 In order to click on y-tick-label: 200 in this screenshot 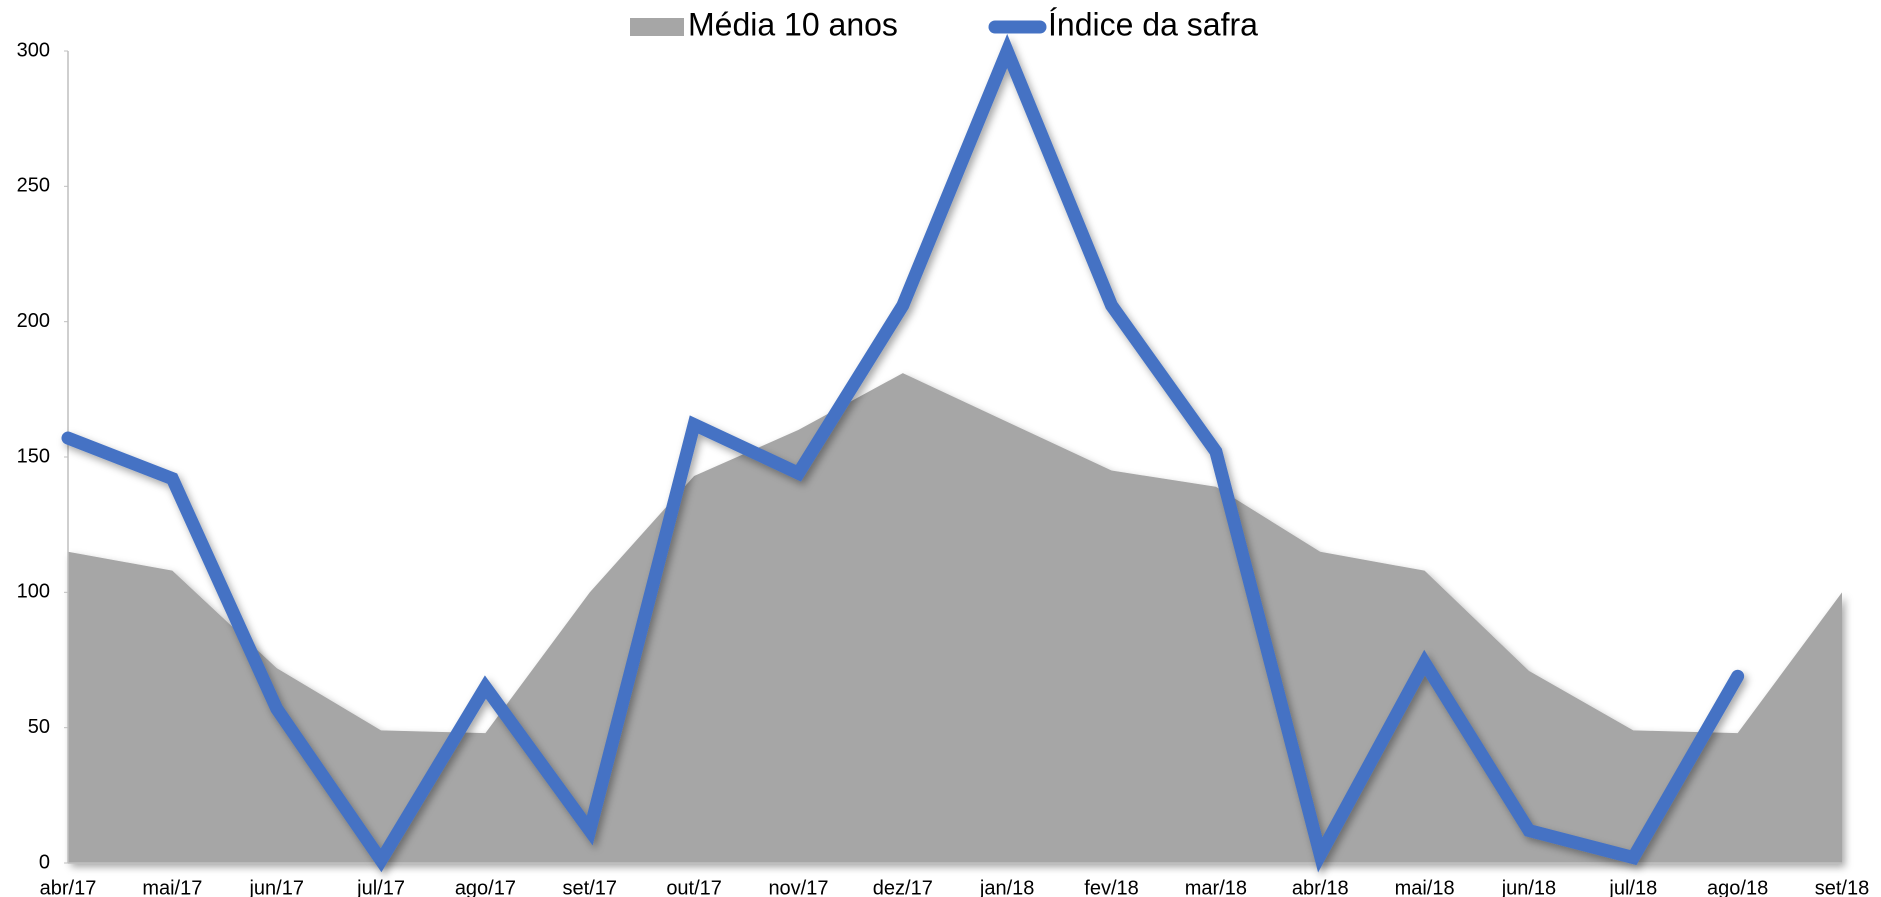, I will do `click(33, 321)`.